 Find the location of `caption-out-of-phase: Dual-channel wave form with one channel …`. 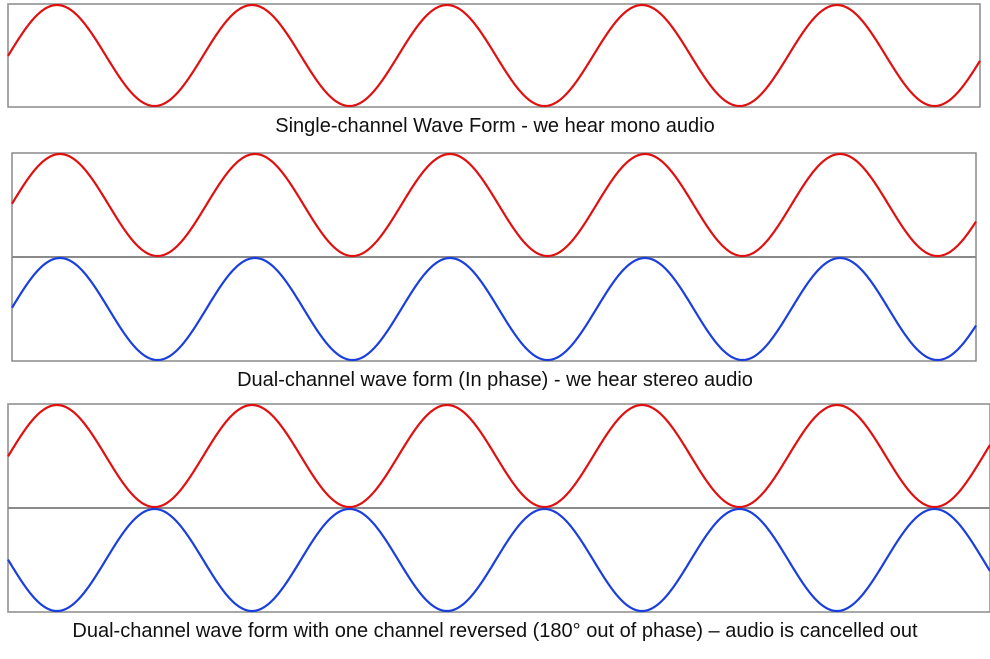

caption-out-of-phase: Dual-channel wave form with one channel … is located at coordinates (495, 631).